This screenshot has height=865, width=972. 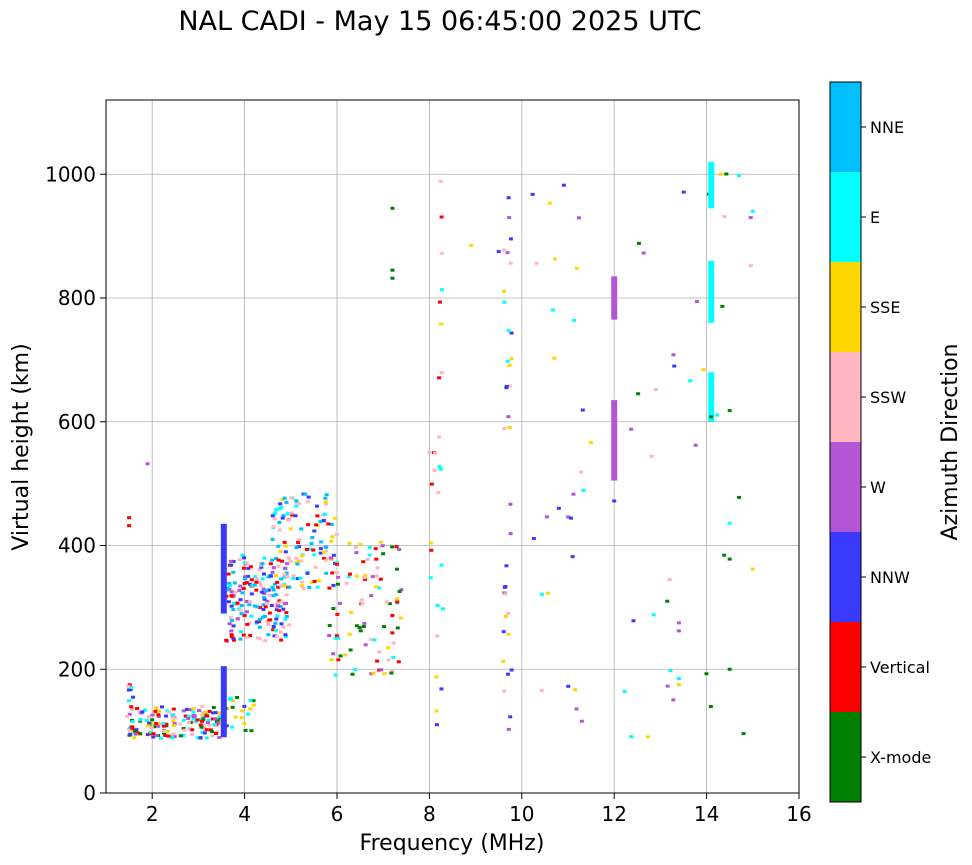 What do you see at coordinates (614, 298) in the screenshot?
I see `echo-column` at bounding box center [614, 298].